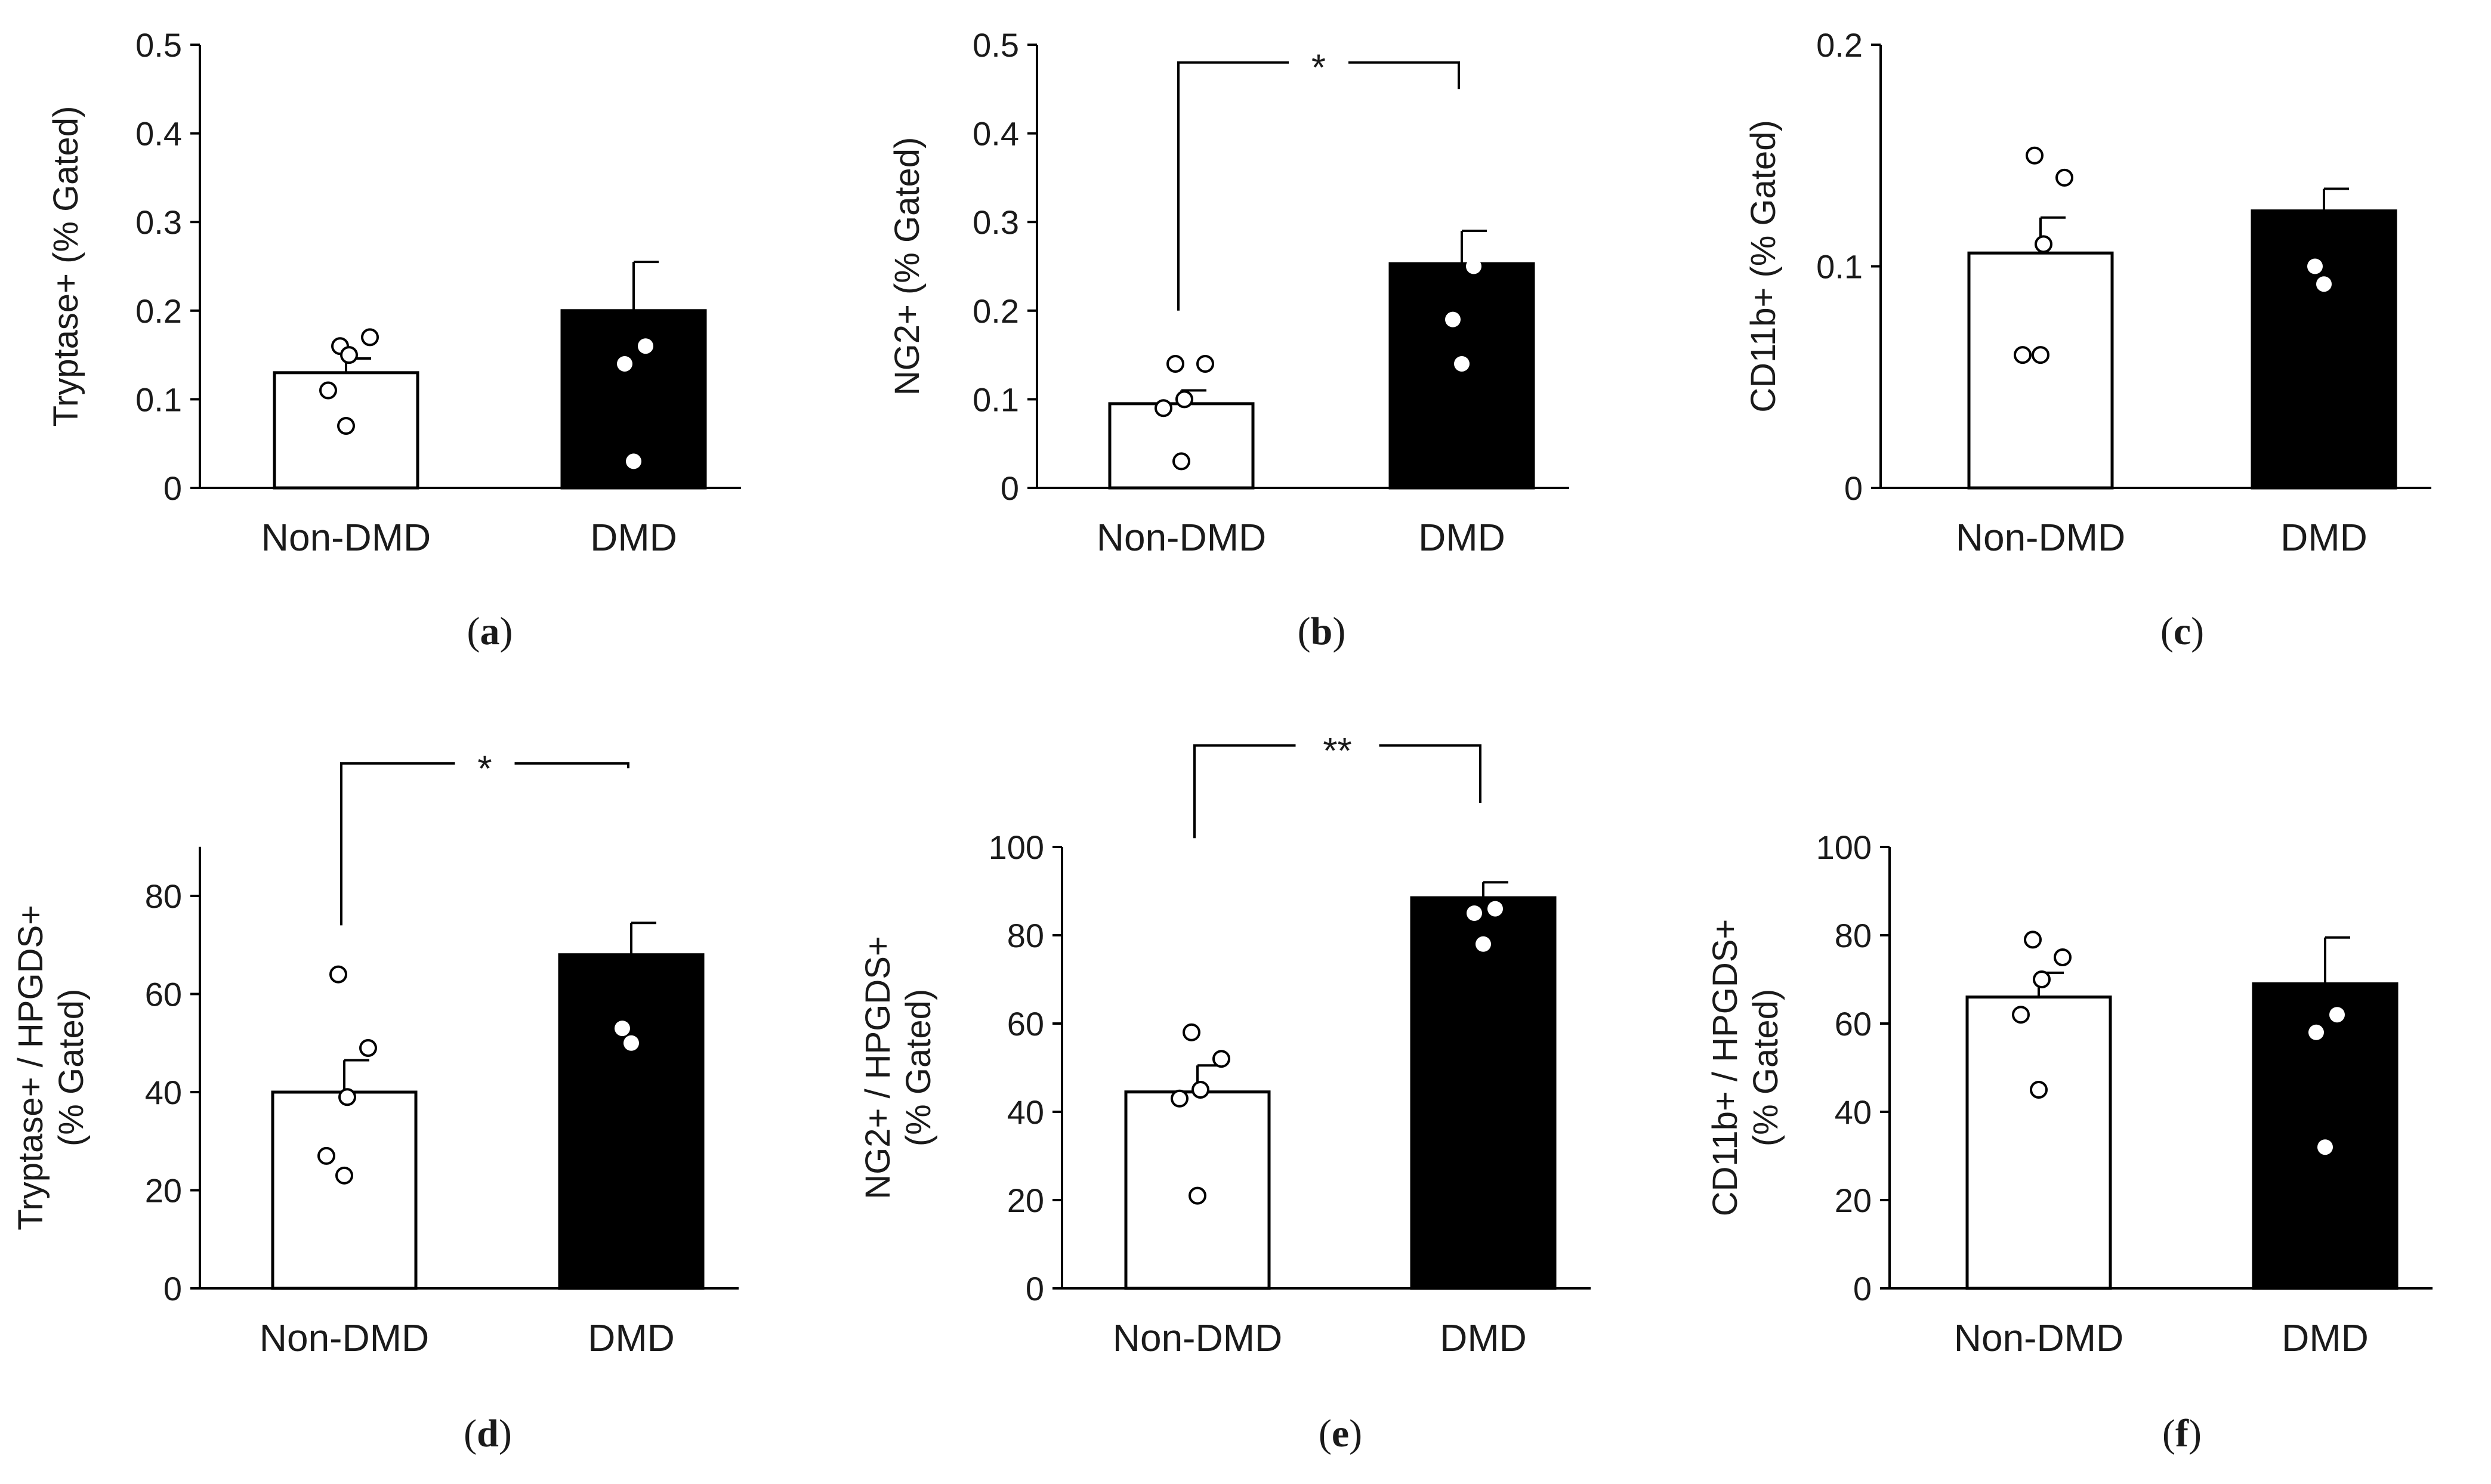 This screenshot has height=1484, width=2491. I want to click on y-tick-label: 0.1, so click(996, 399).